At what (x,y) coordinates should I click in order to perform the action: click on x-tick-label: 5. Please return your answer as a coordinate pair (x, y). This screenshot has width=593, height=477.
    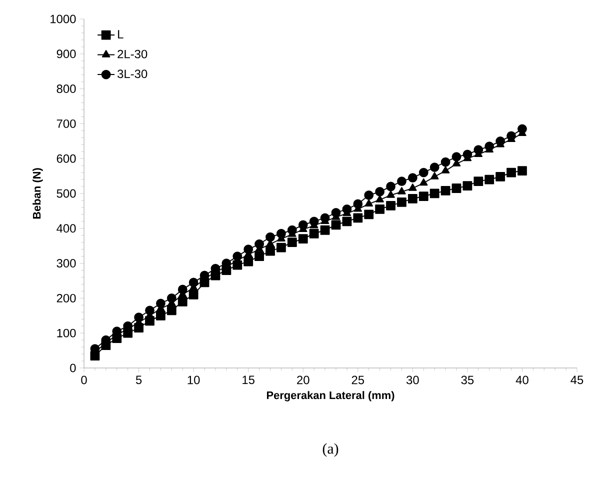
    Looking at the image, I should click on (139, 380).